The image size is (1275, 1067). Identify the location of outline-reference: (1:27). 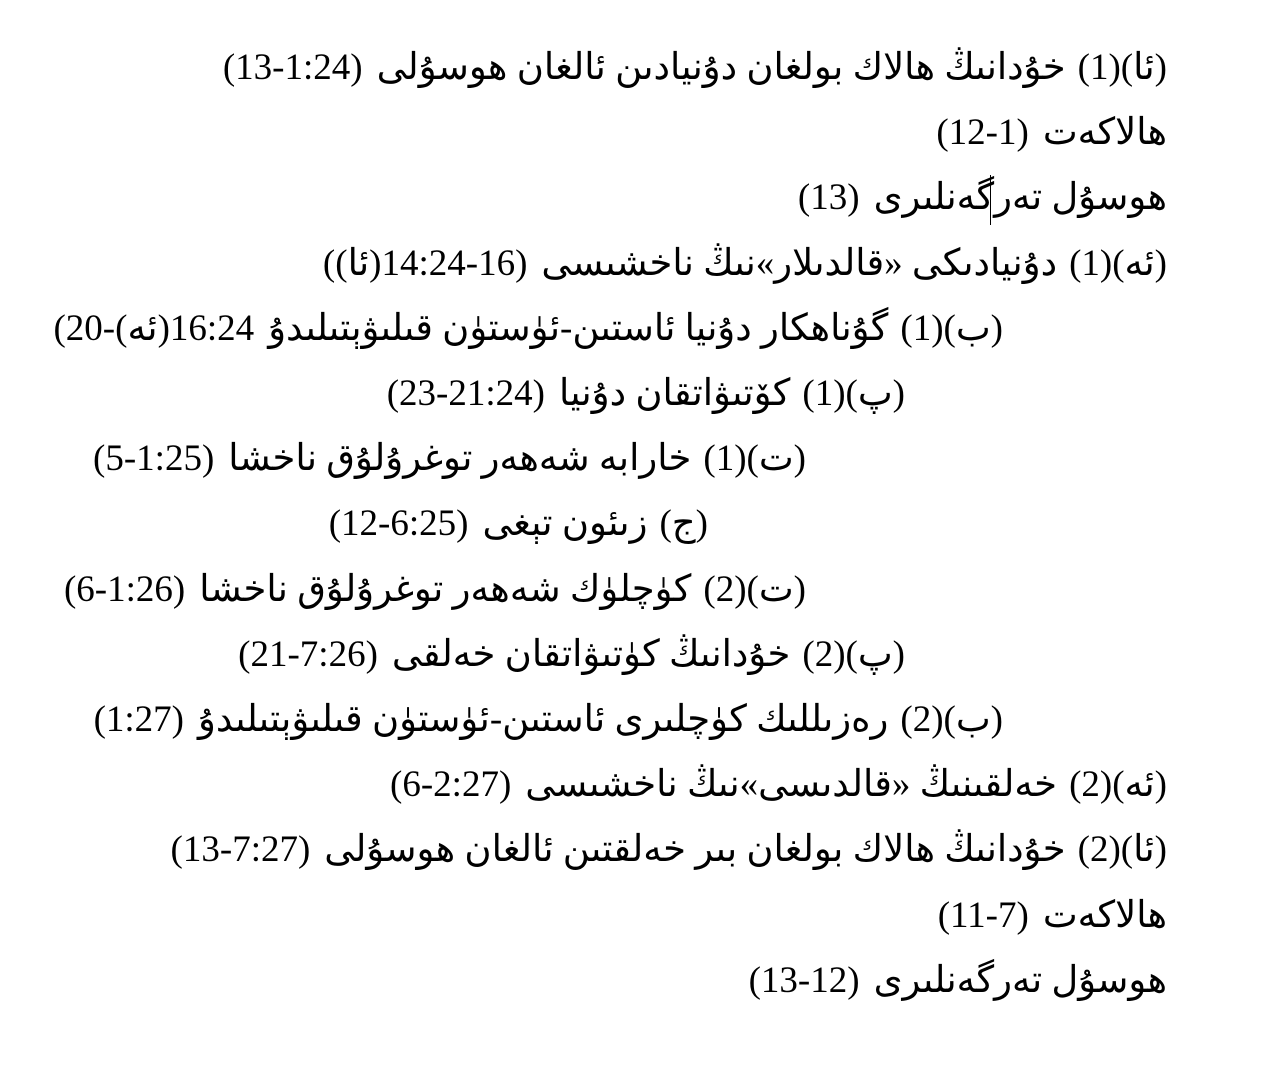
(138, 719).